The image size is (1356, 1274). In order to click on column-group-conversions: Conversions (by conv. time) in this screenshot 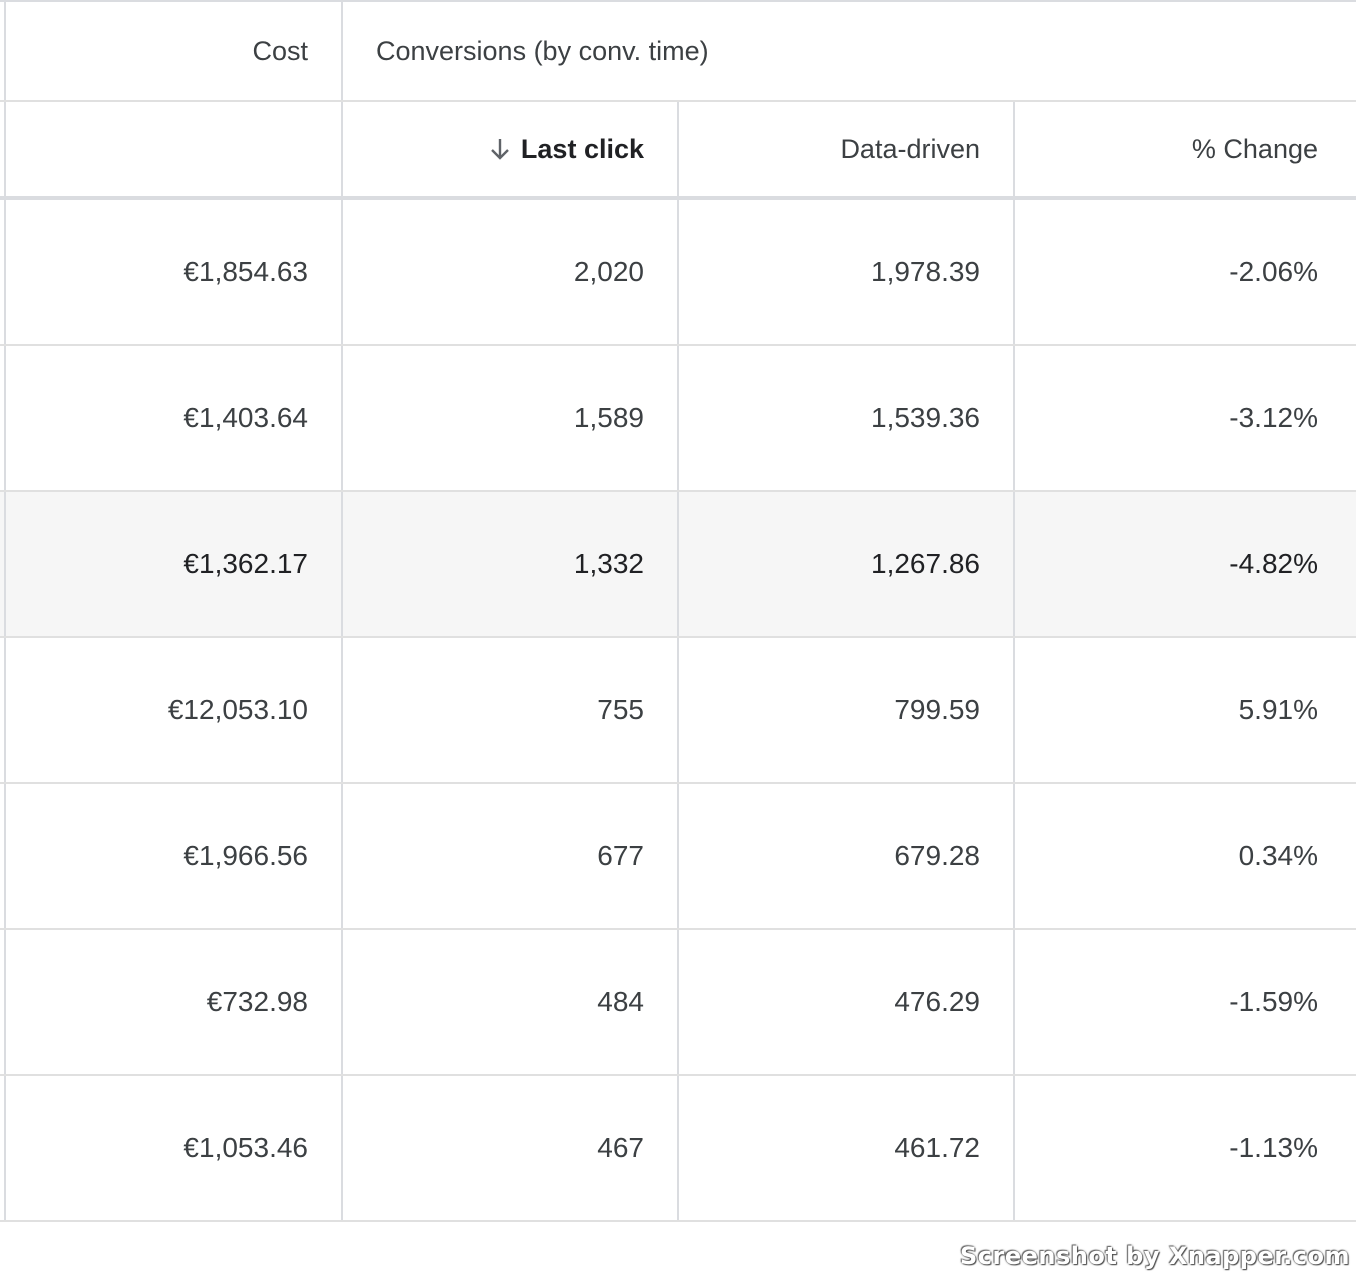, I will do `click(849, 51)`.